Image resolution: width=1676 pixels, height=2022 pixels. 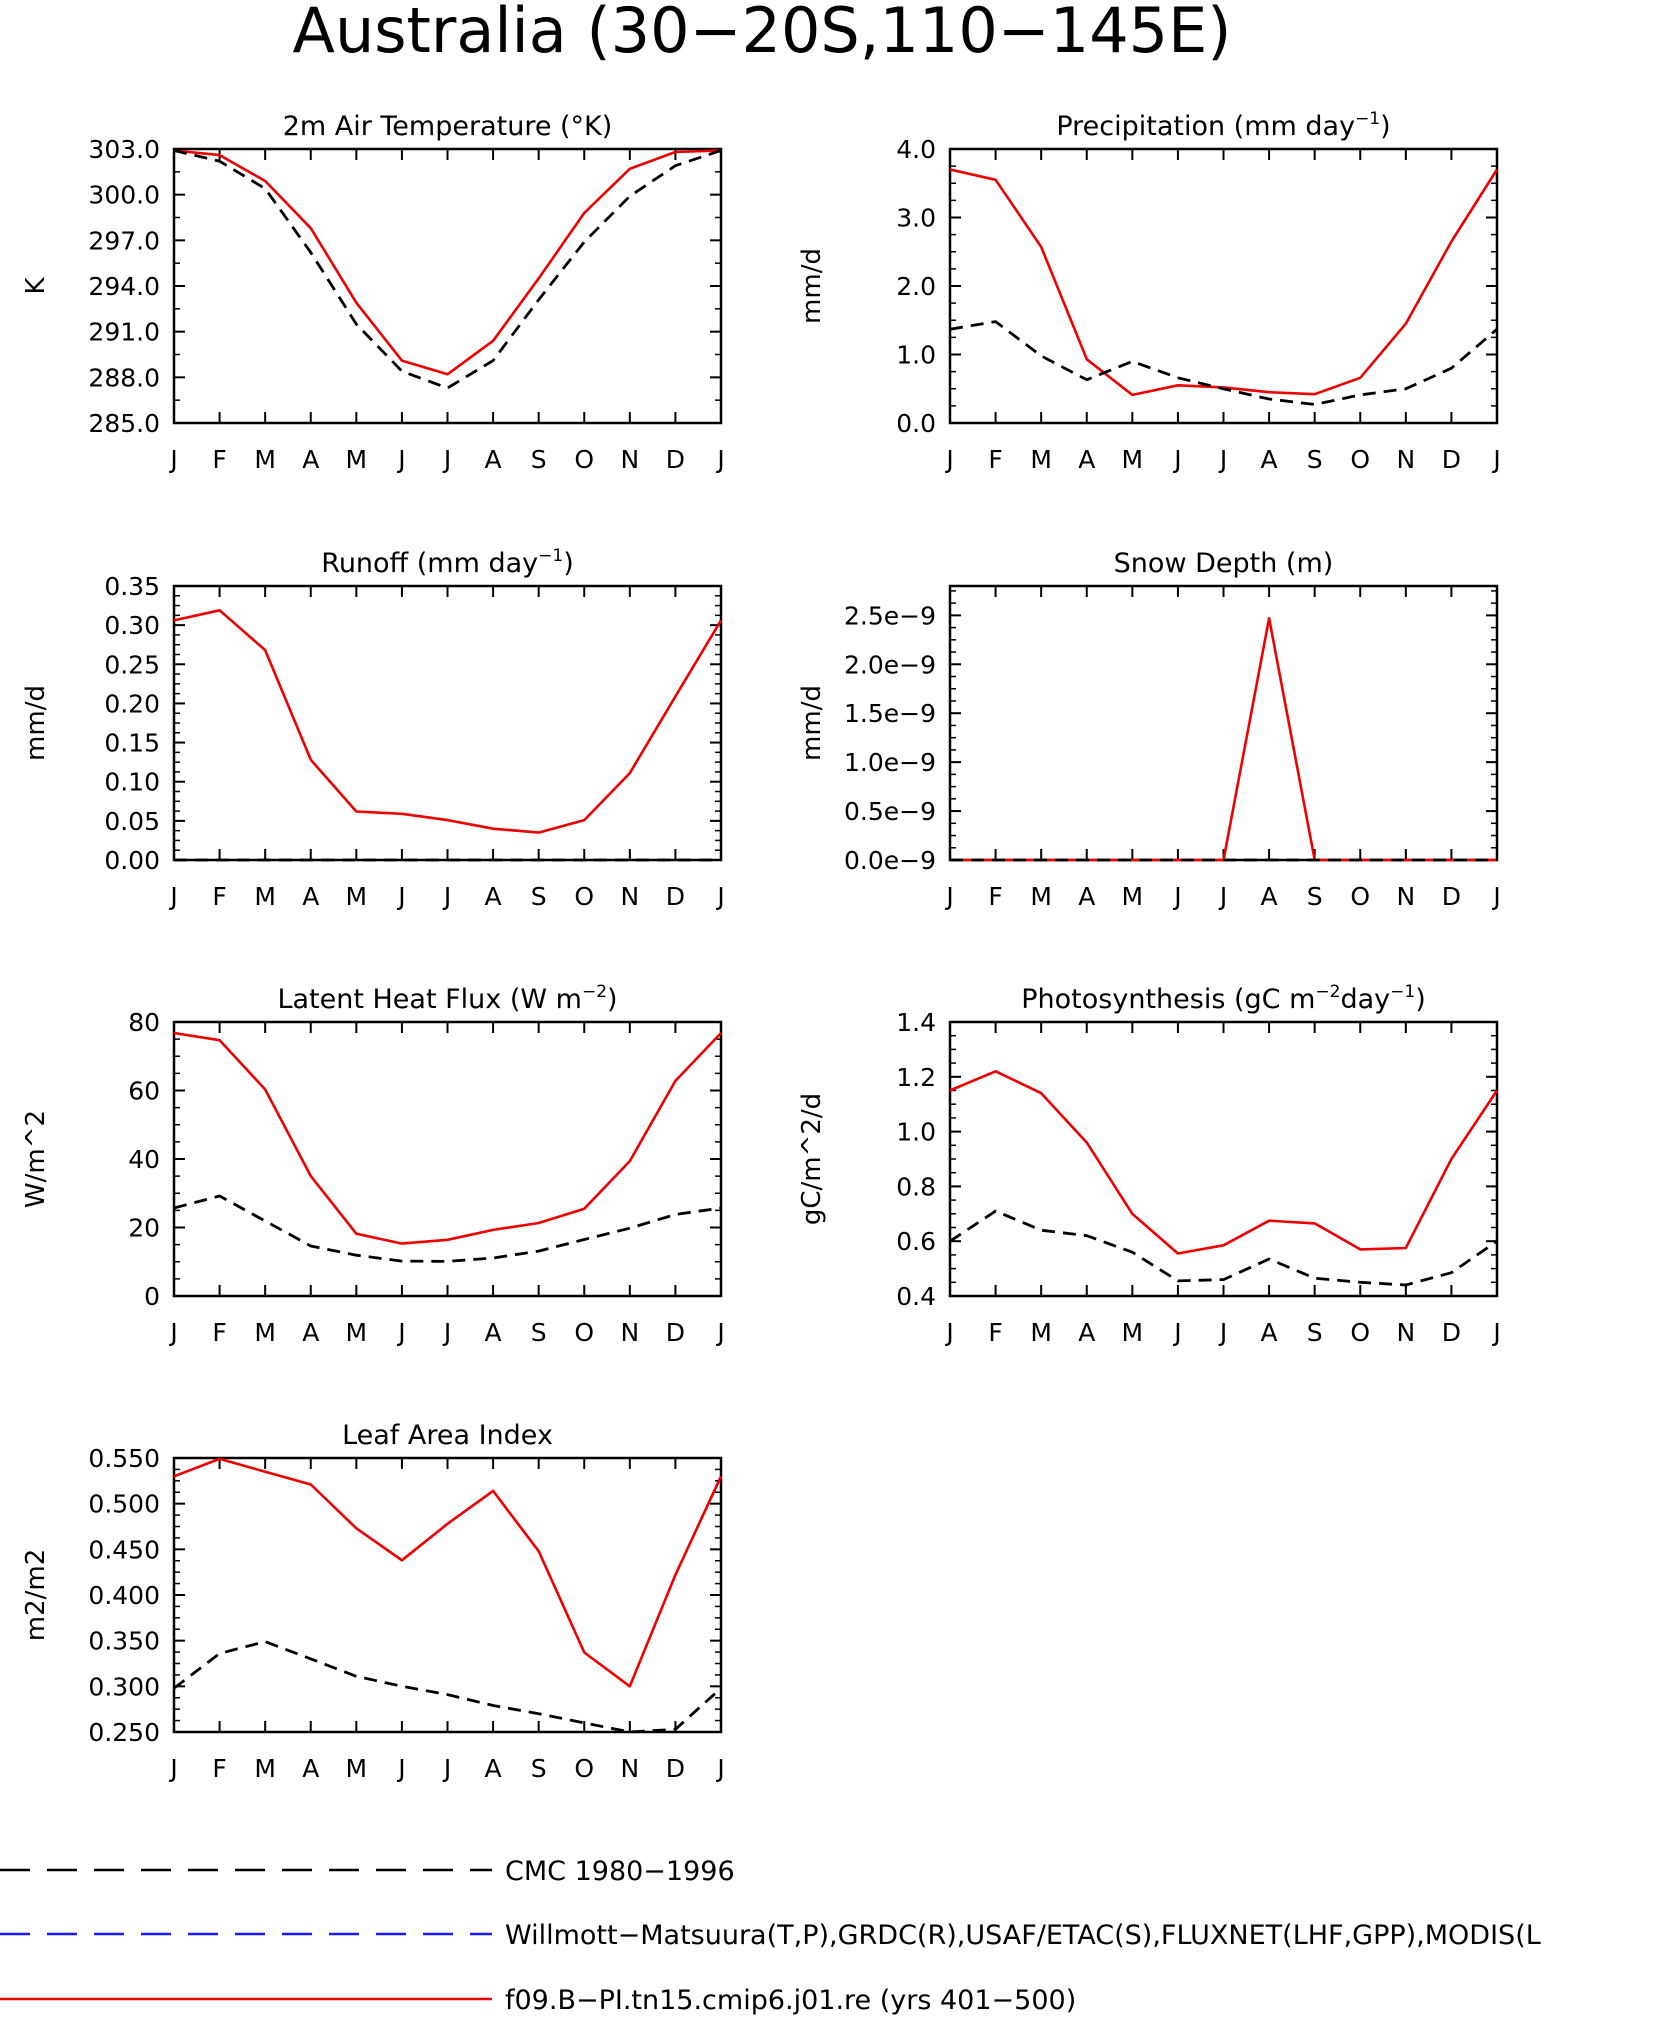 What do you see at coordinates (124, 240) in the screenshot?
I see `y-tick-label: 297.0` at bounding box center [124, 240].